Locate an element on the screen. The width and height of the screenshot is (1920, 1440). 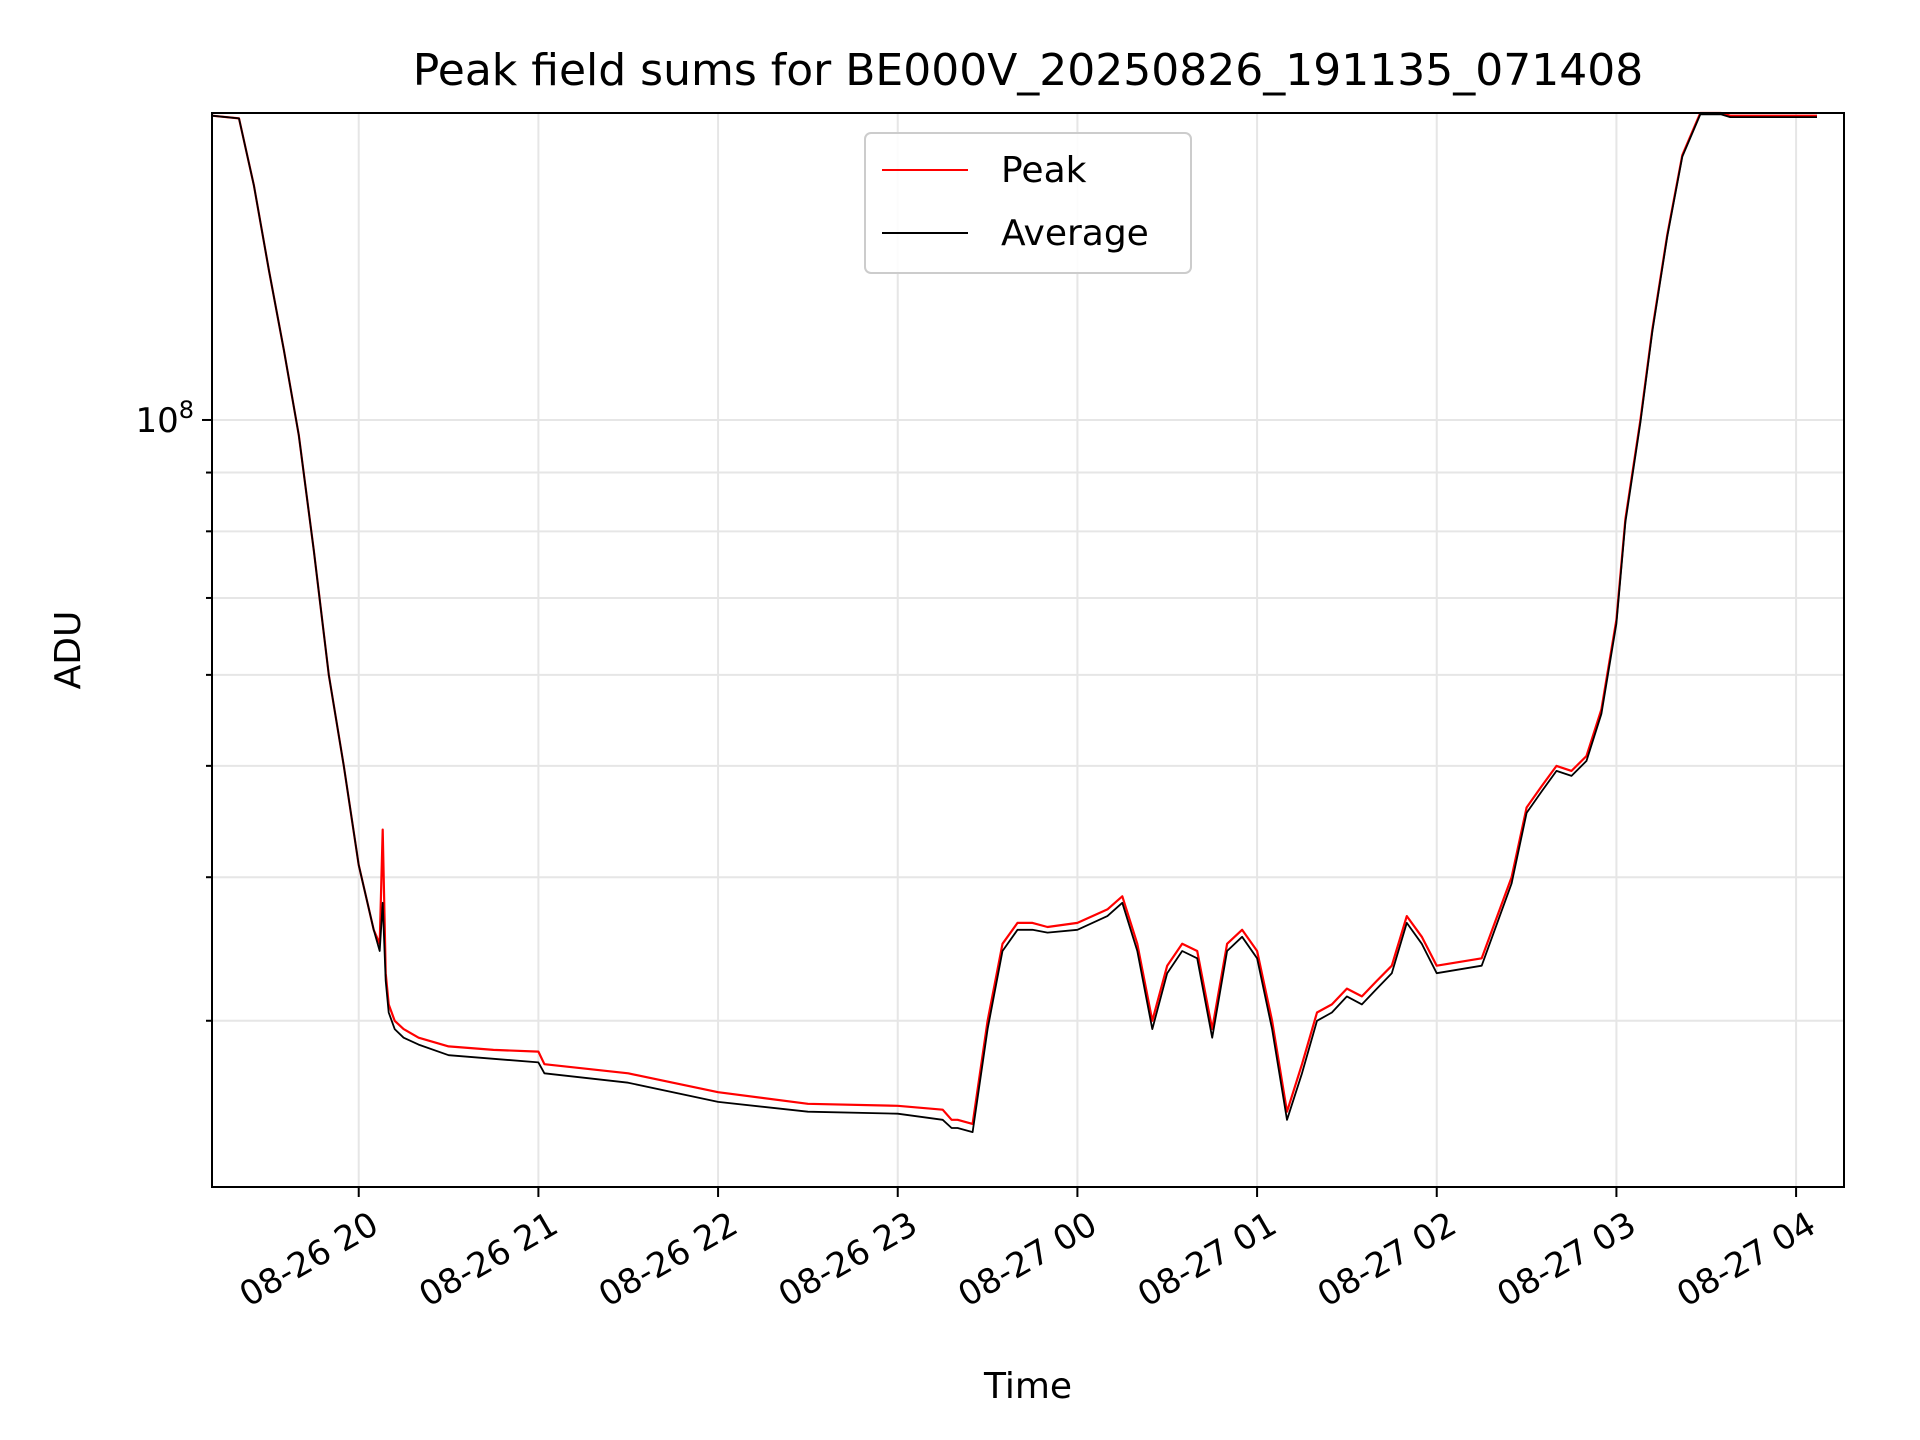
legend-box is located at coordinates (1028, 203).